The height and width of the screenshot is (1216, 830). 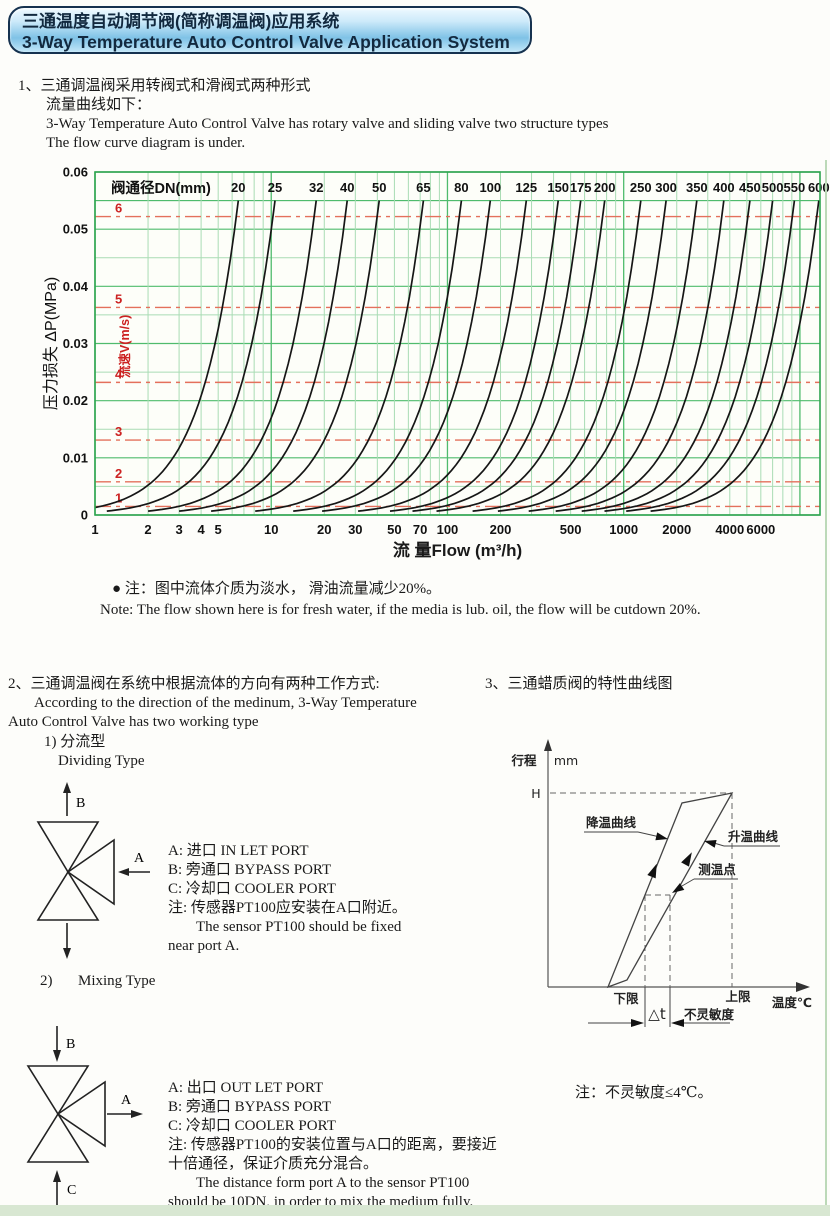 What do you see at coordinates (738, 996) in the screenshot?
I see `upper-limit-label: 上限` at bounding box center [738, 996].